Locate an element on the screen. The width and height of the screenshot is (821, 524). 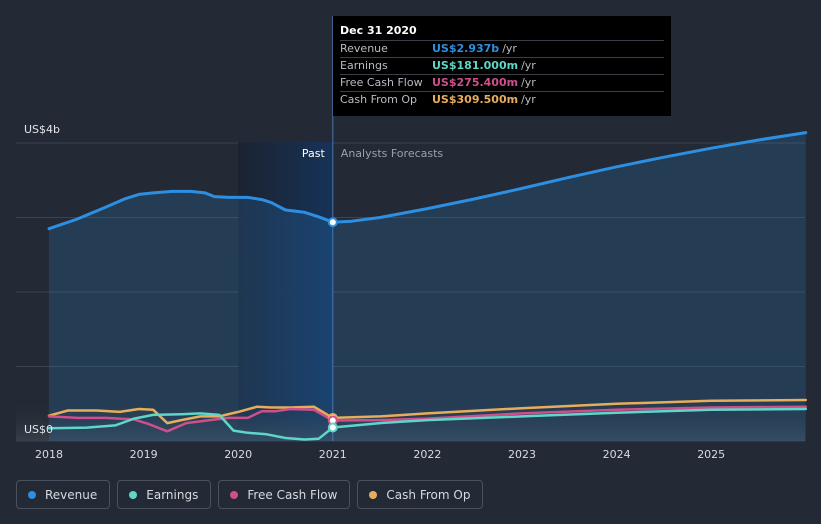
legend-label: Free Cash Flow is located at coordinates (292, 494).